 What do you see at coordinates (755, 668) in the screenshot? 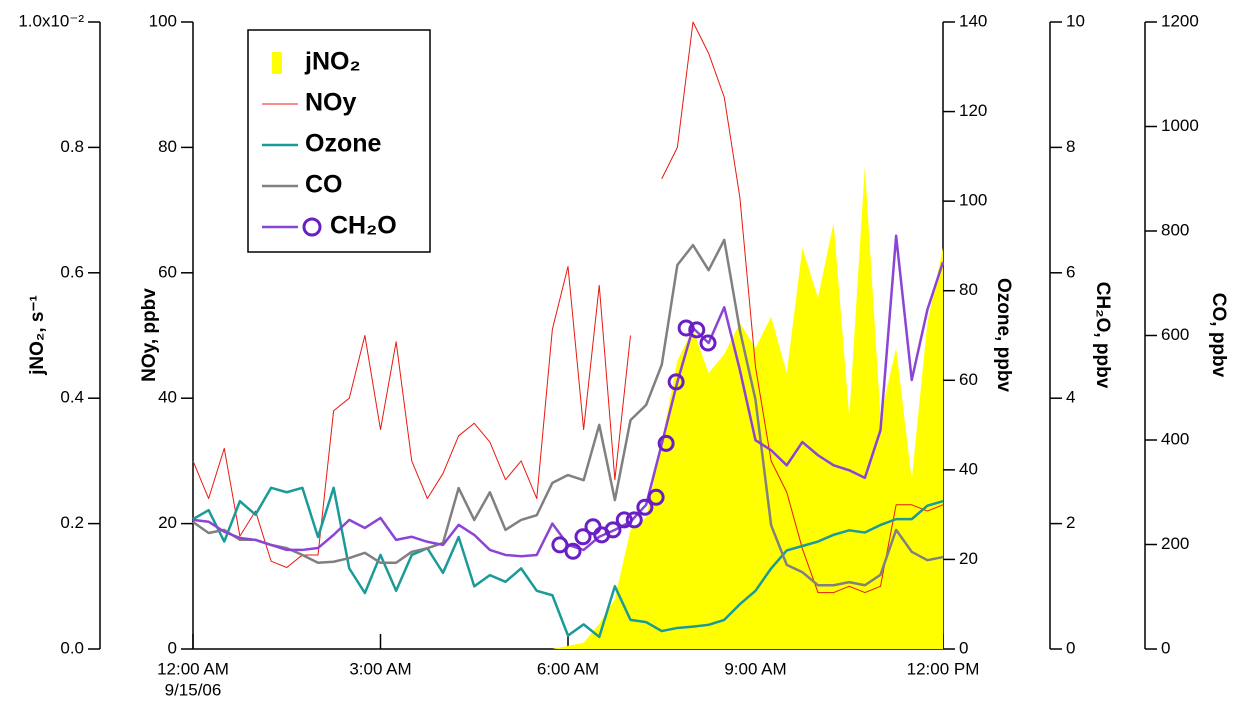
I see `x-tick-label: 9:00 AM` at bounding box center [755, 668].